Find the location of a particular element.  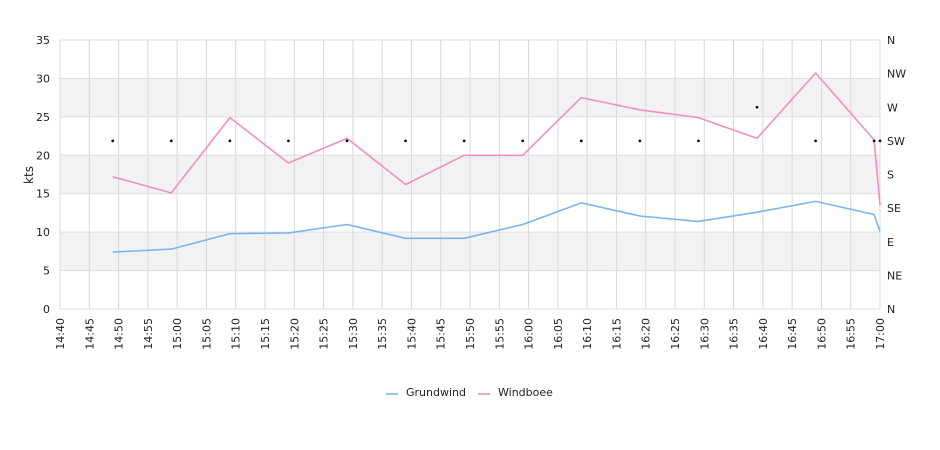

y-tick-label: 5 is located at coordinates (46, 271).